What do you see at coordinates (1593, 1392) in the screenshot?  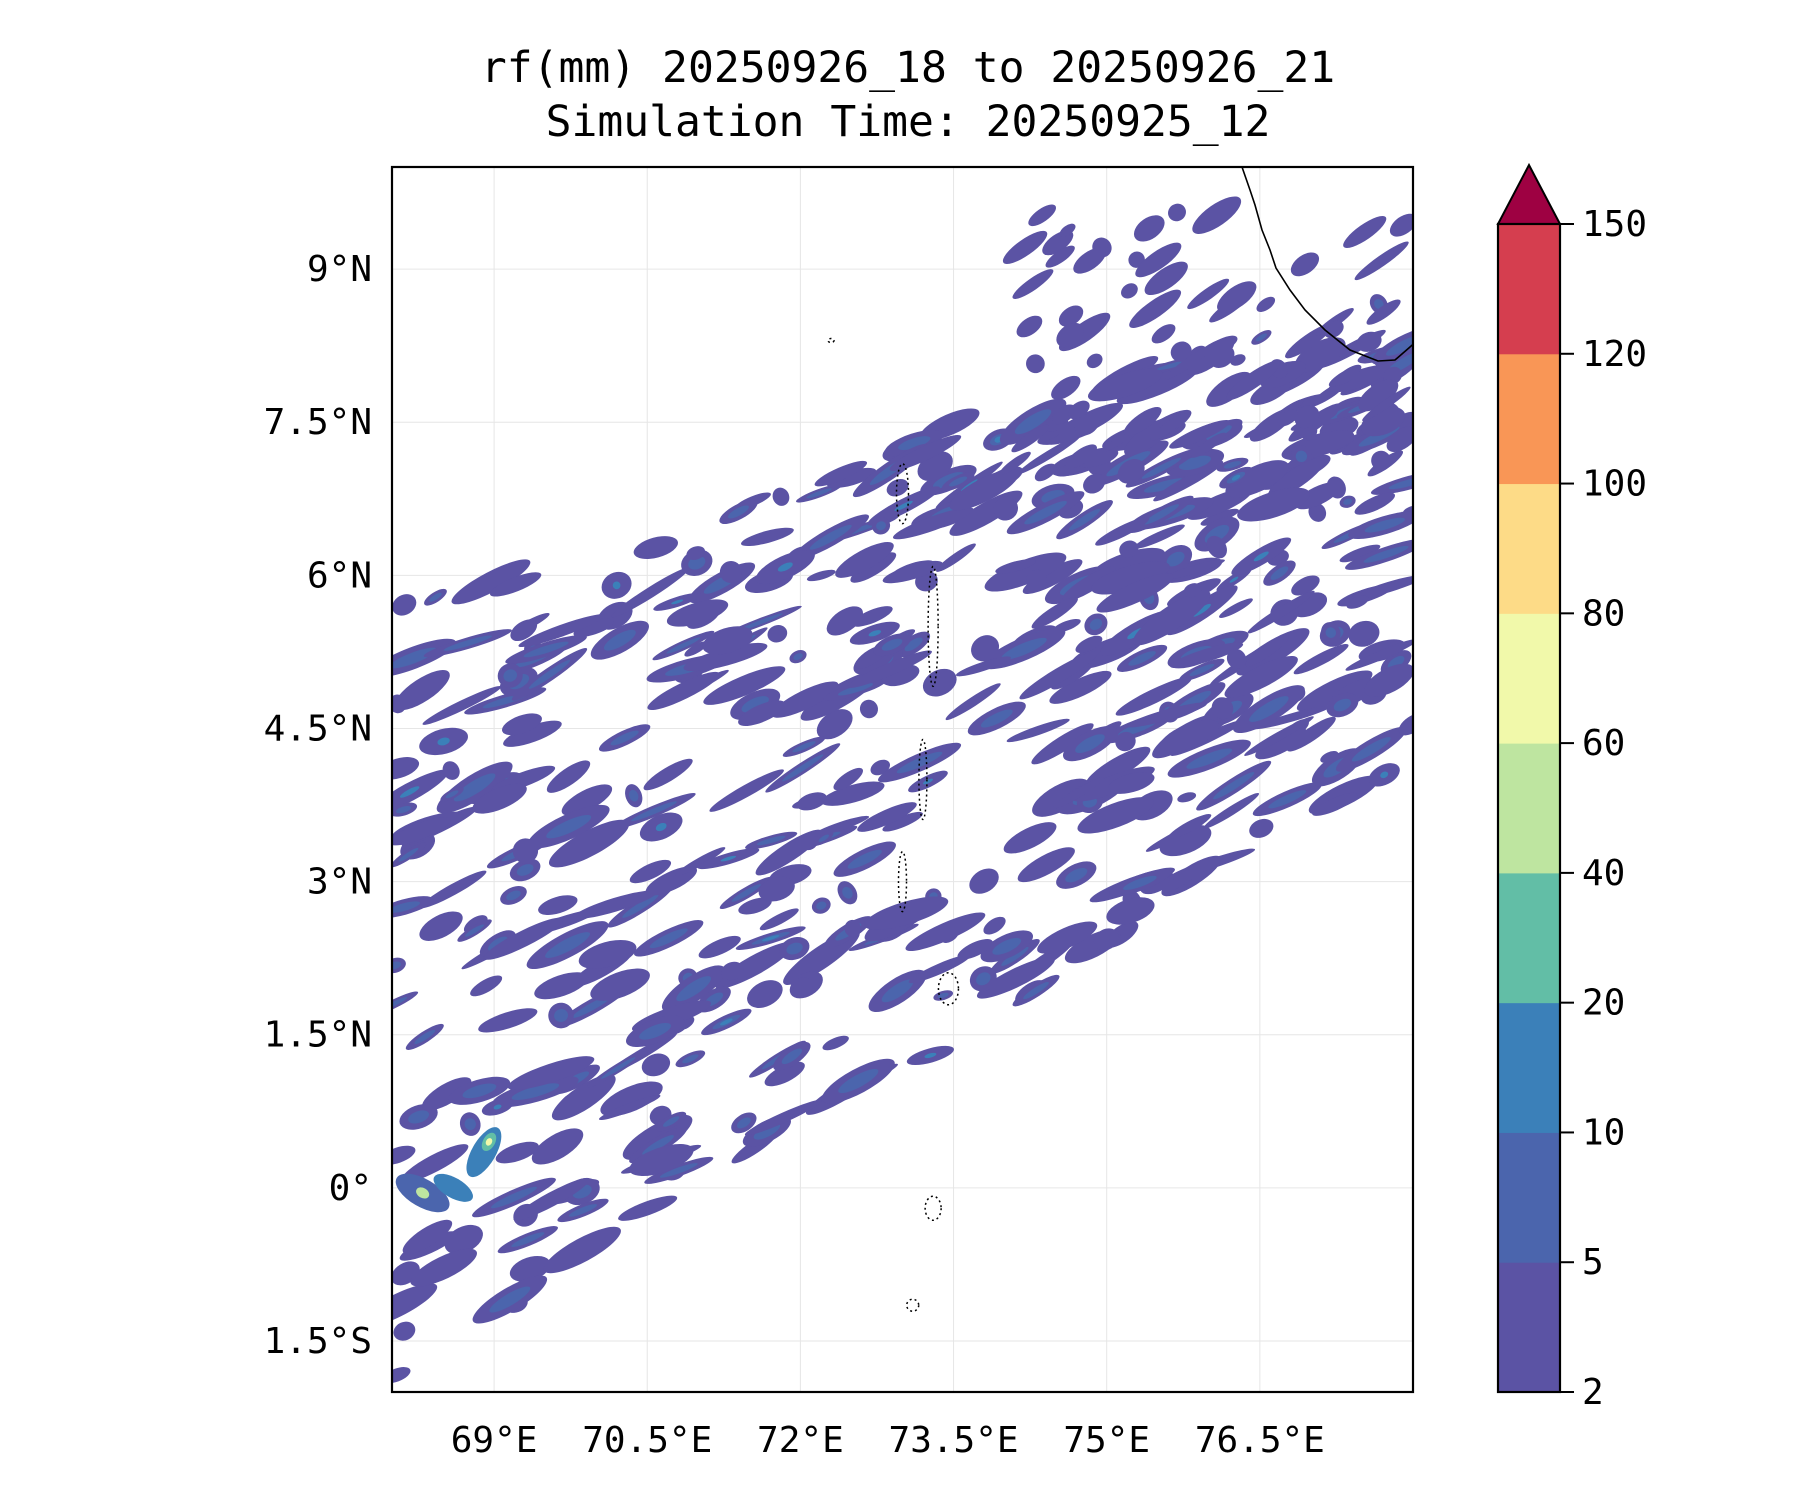 I see `colorbar-tick-label: 2` at bounding box center [1593, 1392].